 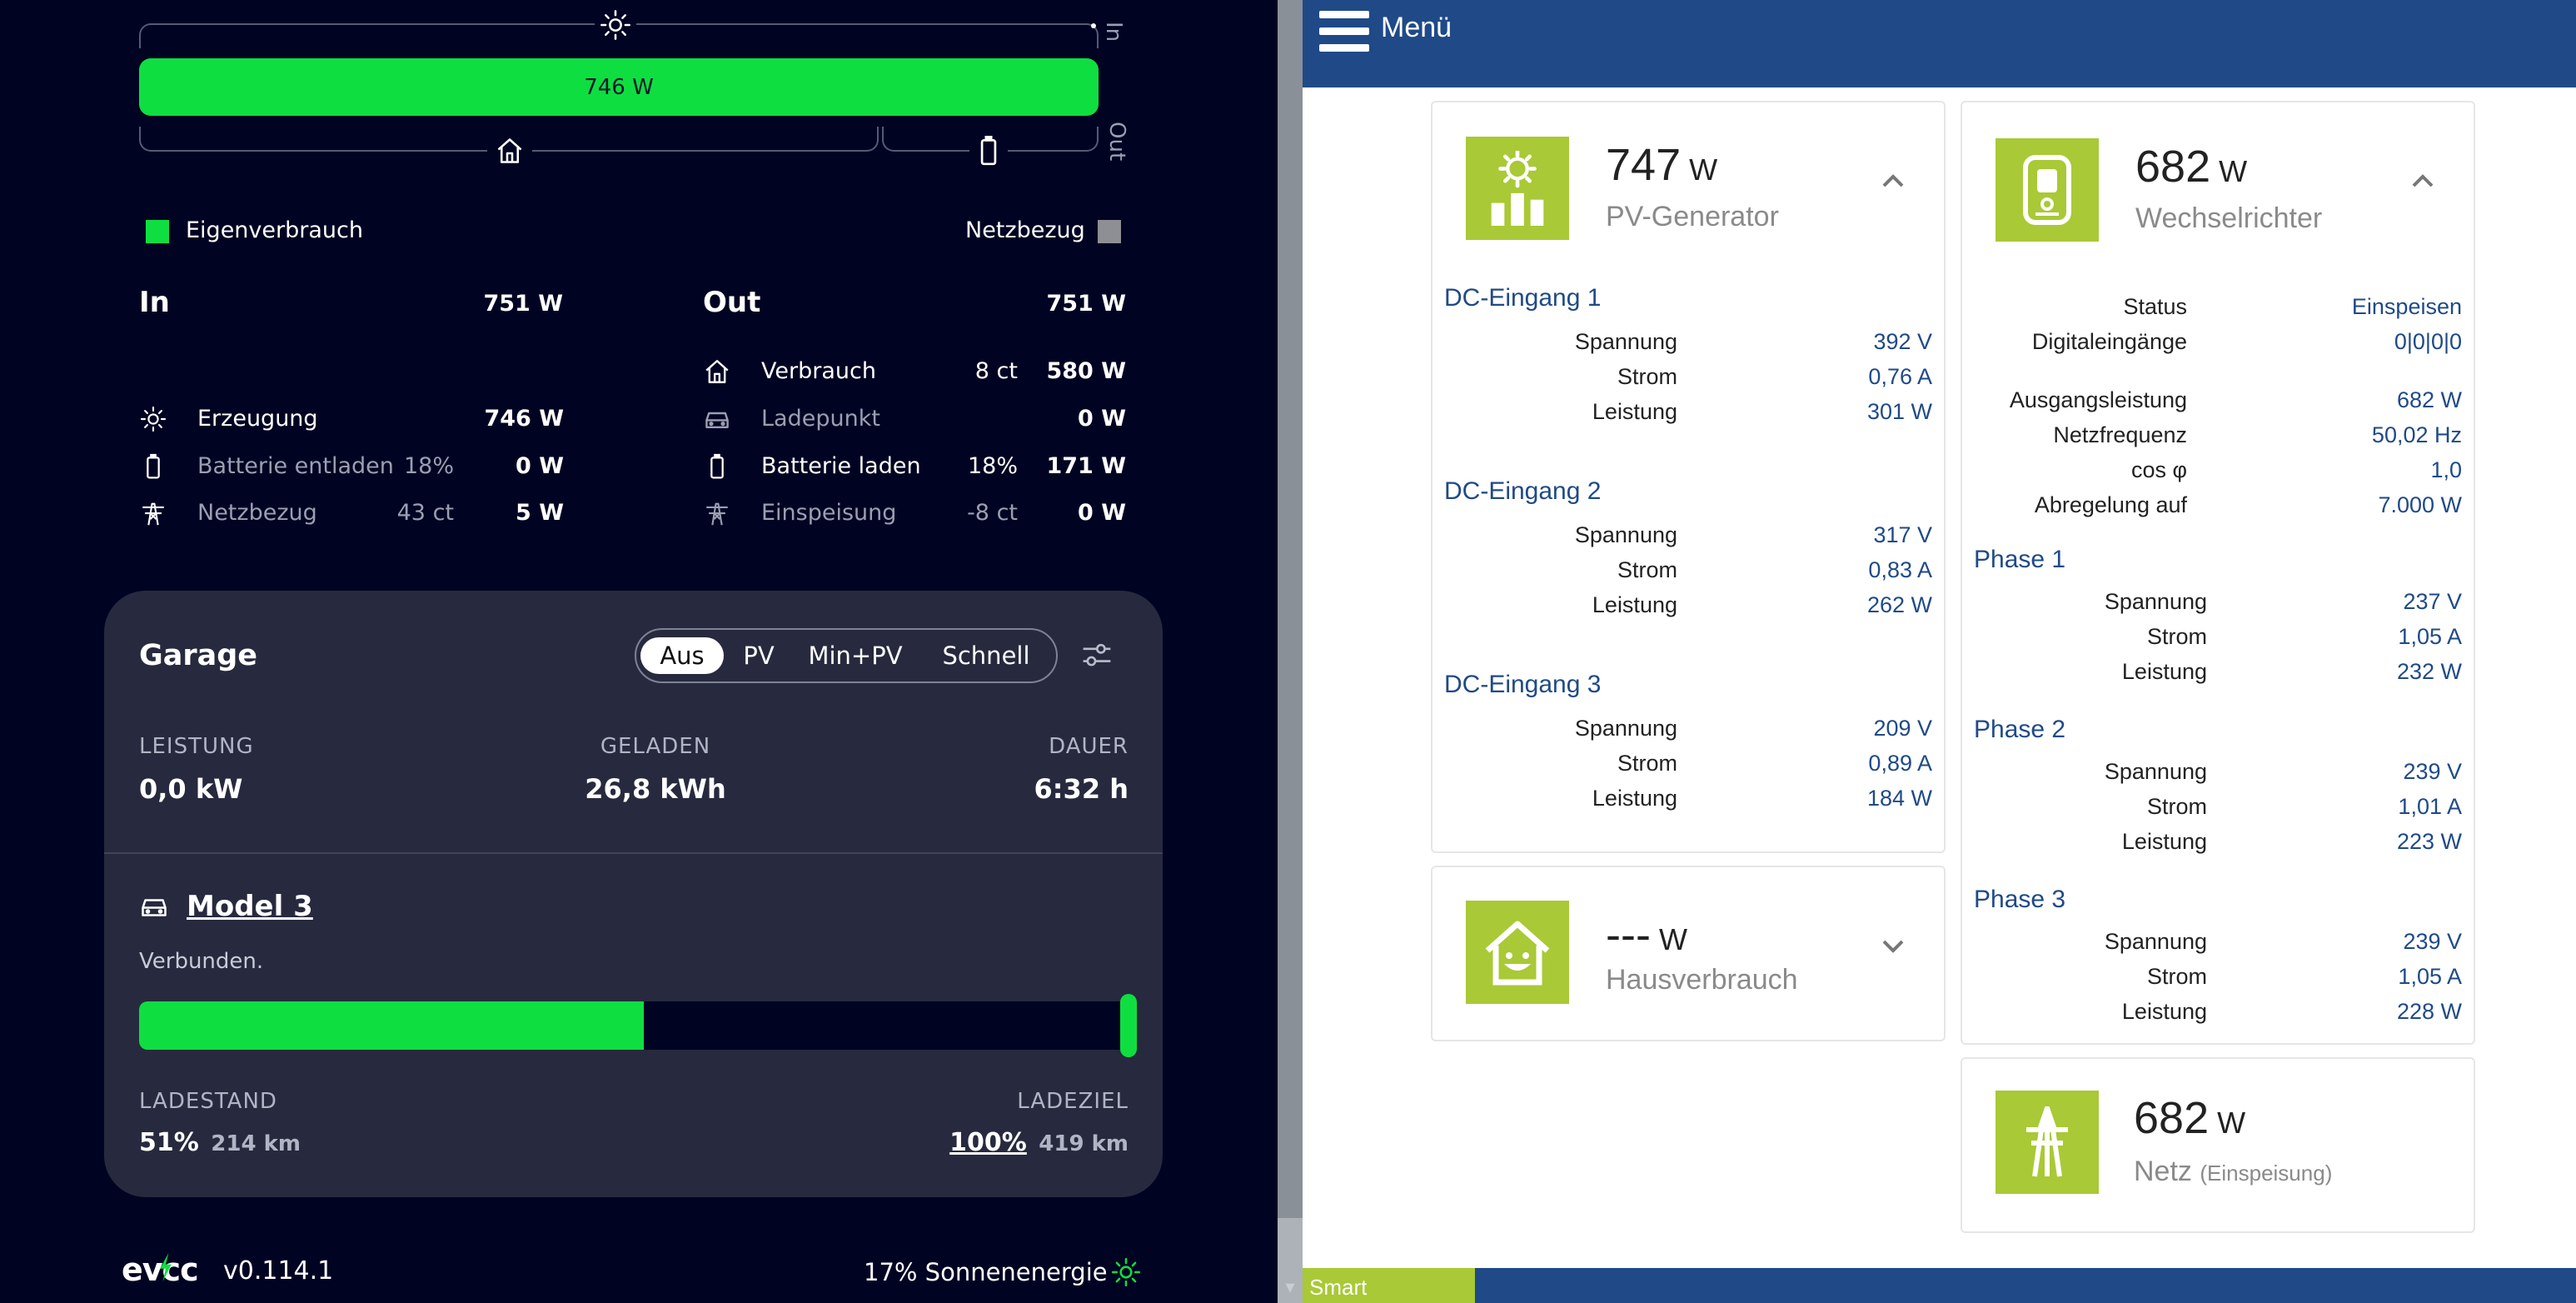 What do you see at coordinates (914, 371) in the screenshot?
I see `out-row-verbrauch: Verbrauch 8 ct 580 W` at bounding box center [914, 371].